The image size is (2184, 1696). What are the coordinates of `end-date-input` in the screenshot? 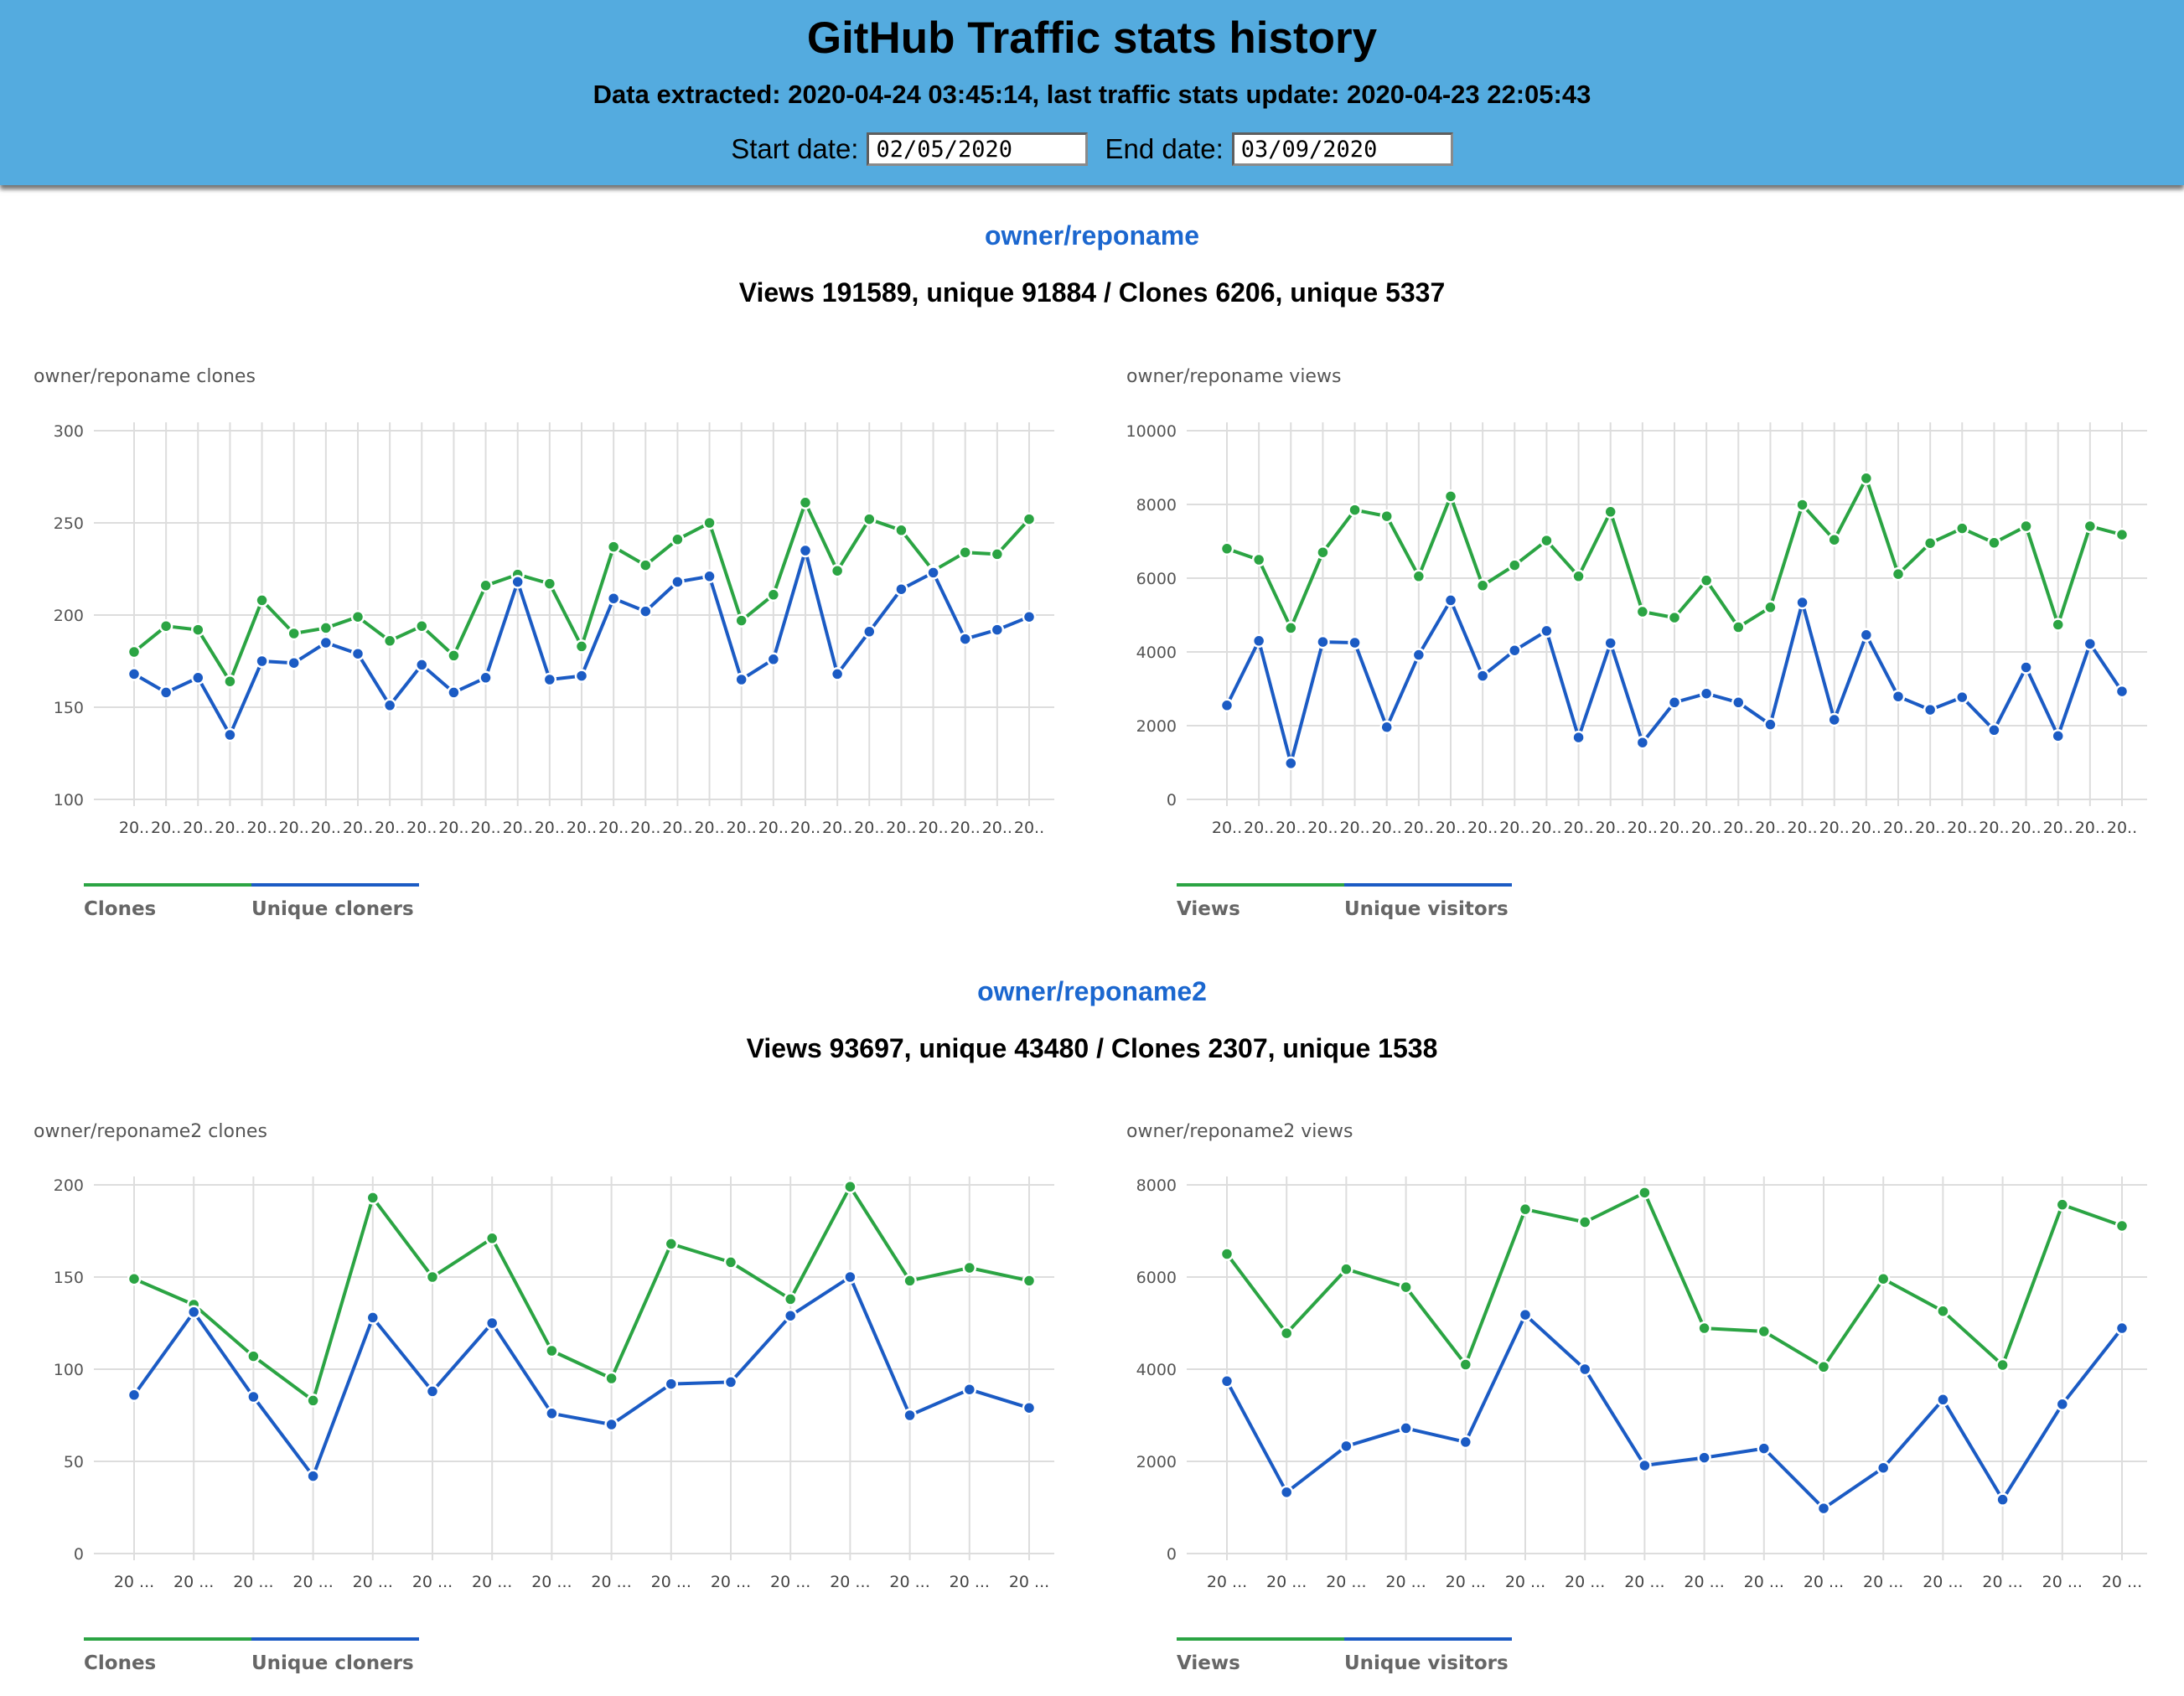 It's located at (1342, 149).